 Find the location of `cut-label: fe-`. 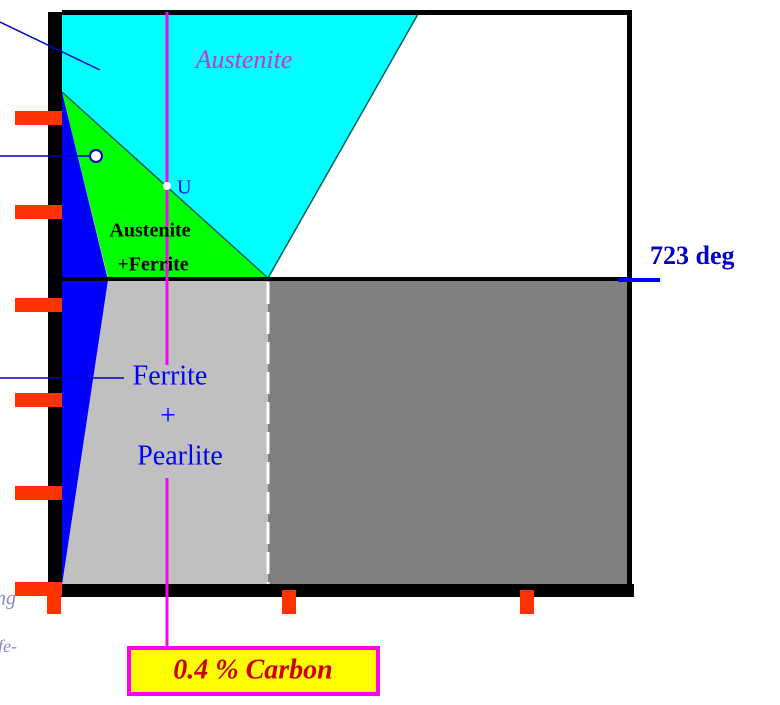

cut-label: fe- is located at coordinates (8, 646).